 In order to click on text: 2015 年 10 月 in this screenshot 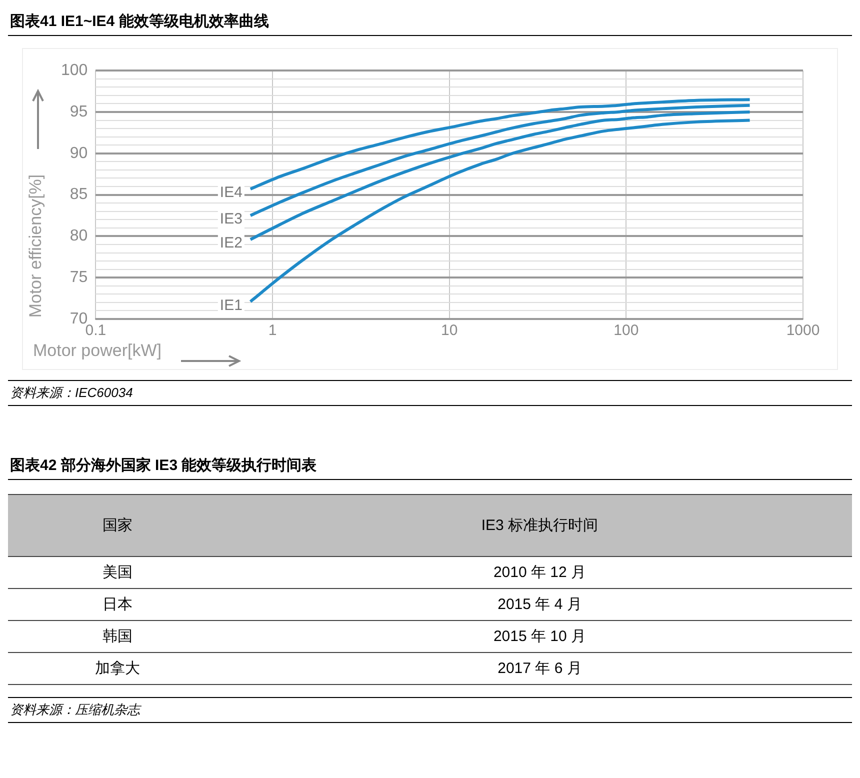, I will do `click(539, 637)`.